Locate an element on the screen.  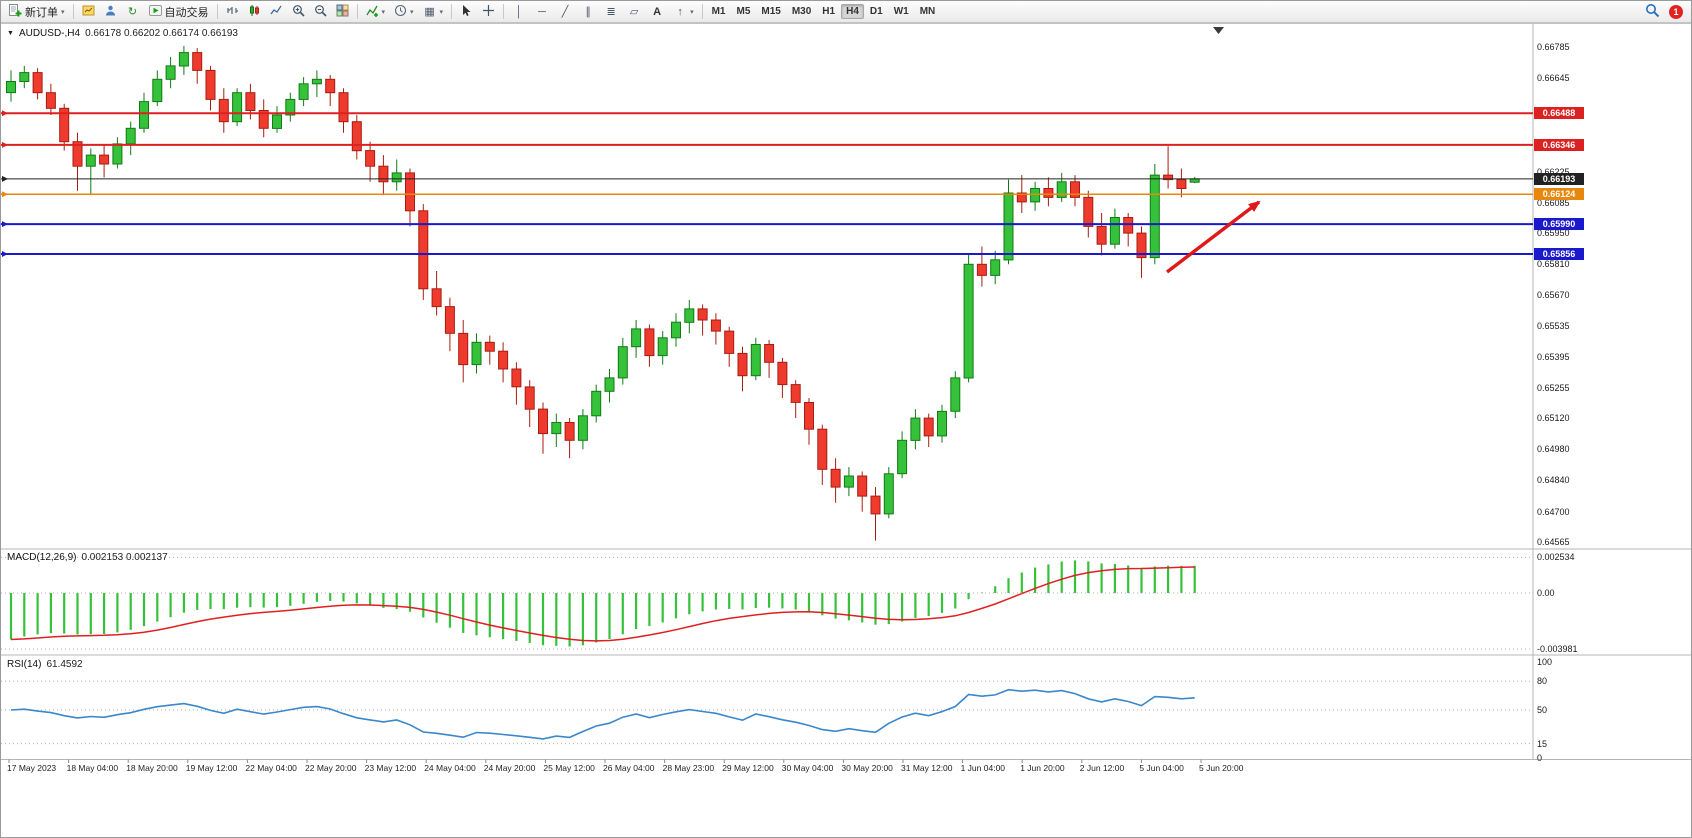
indicators-button: ▾ is located at coordinates (376, 12).